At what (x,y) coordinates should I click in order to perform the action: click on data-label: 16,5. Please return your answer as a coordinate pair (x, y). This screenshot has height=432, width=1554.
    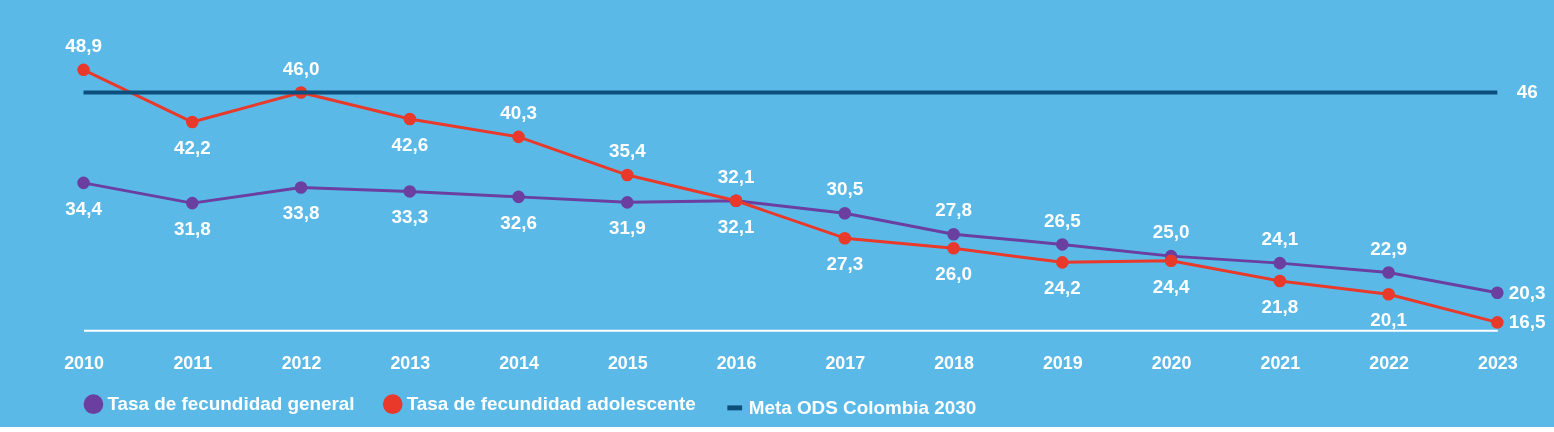
    Looking at the image, I should click on (1527, 322).